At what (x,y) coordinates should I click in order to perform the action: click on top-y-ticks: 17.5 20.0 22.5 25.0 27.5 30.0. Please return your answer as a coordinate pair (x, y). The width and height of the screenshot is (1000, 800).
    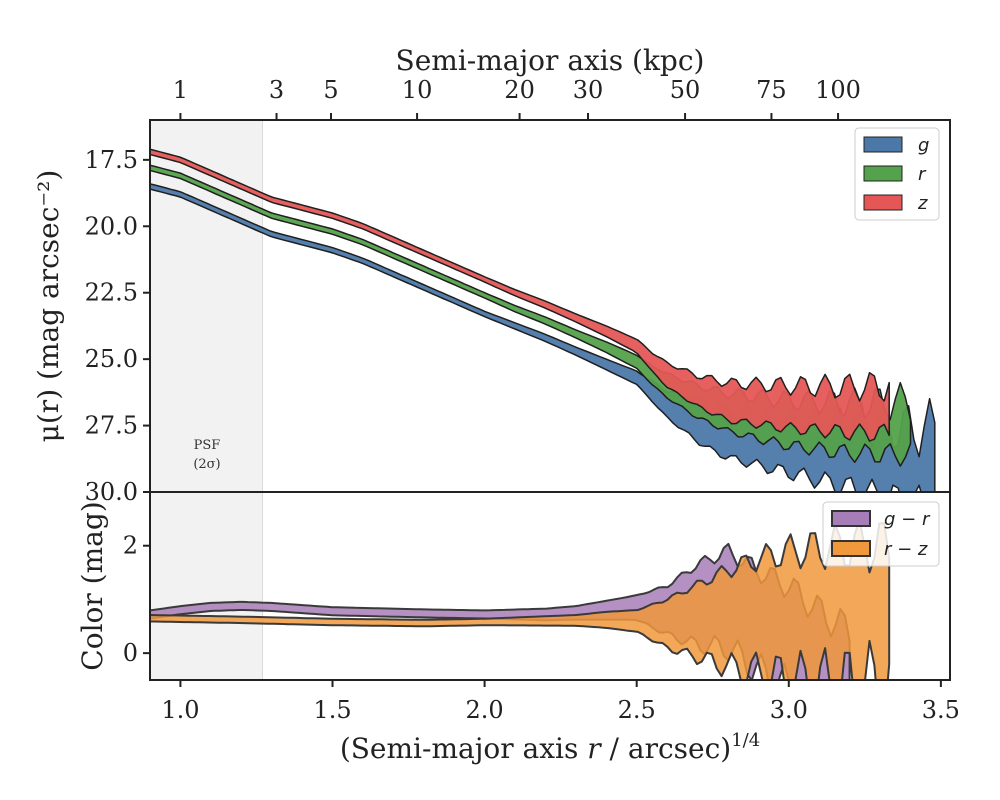
    Looking at the image, I should click on (117, 326).